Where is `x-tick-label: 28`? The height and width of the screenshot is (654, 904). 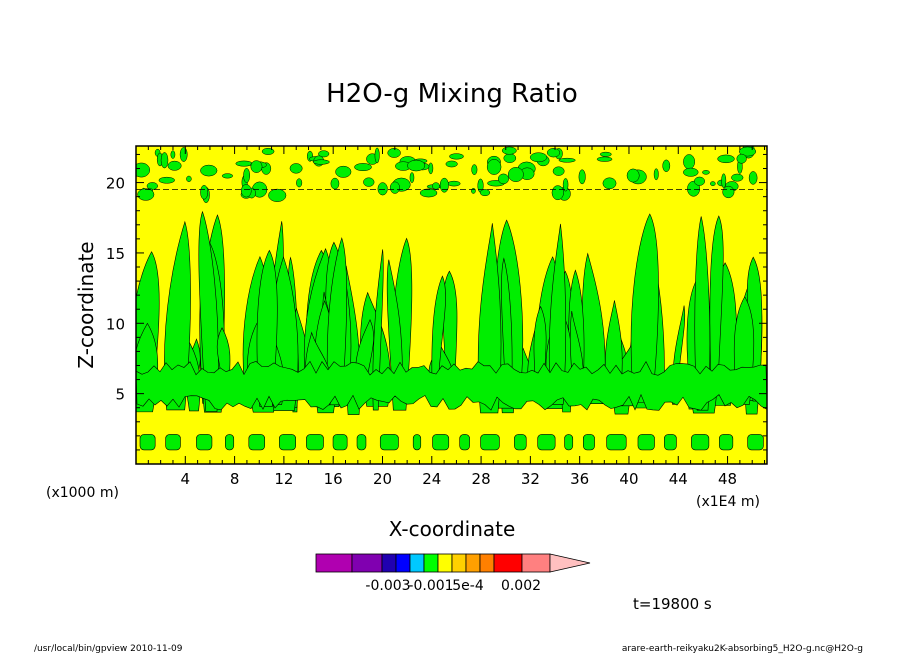
x-tick-label: 28 is located at coordinates (481, 479).